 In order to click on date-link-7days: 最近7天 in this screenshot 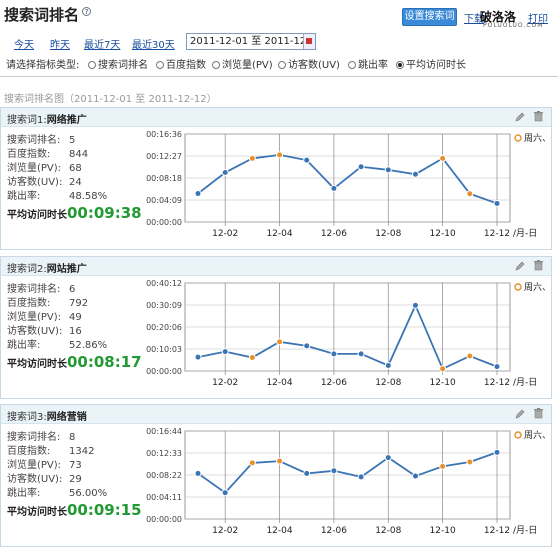, I will do `click(102, 45)`.